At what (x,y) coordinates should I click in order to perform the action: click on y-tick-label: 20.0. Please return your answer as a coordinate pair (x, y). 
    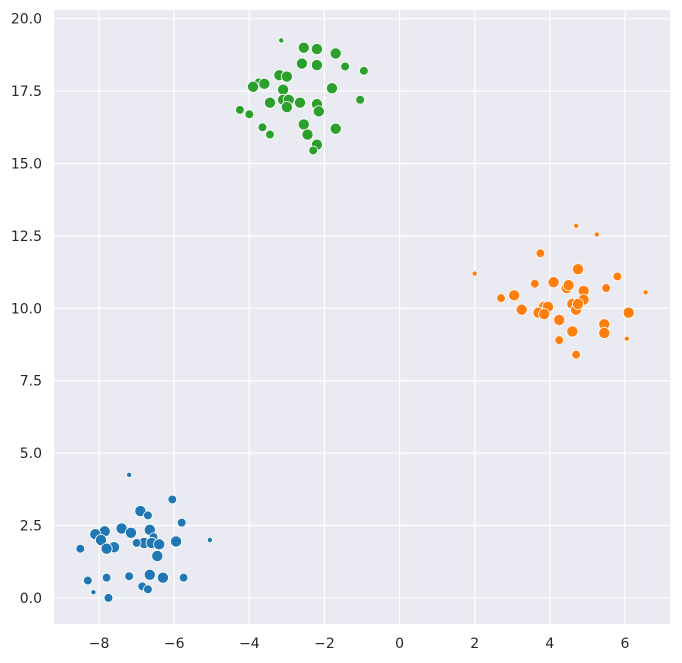
    Looking at the image, I should click on (26, 20).